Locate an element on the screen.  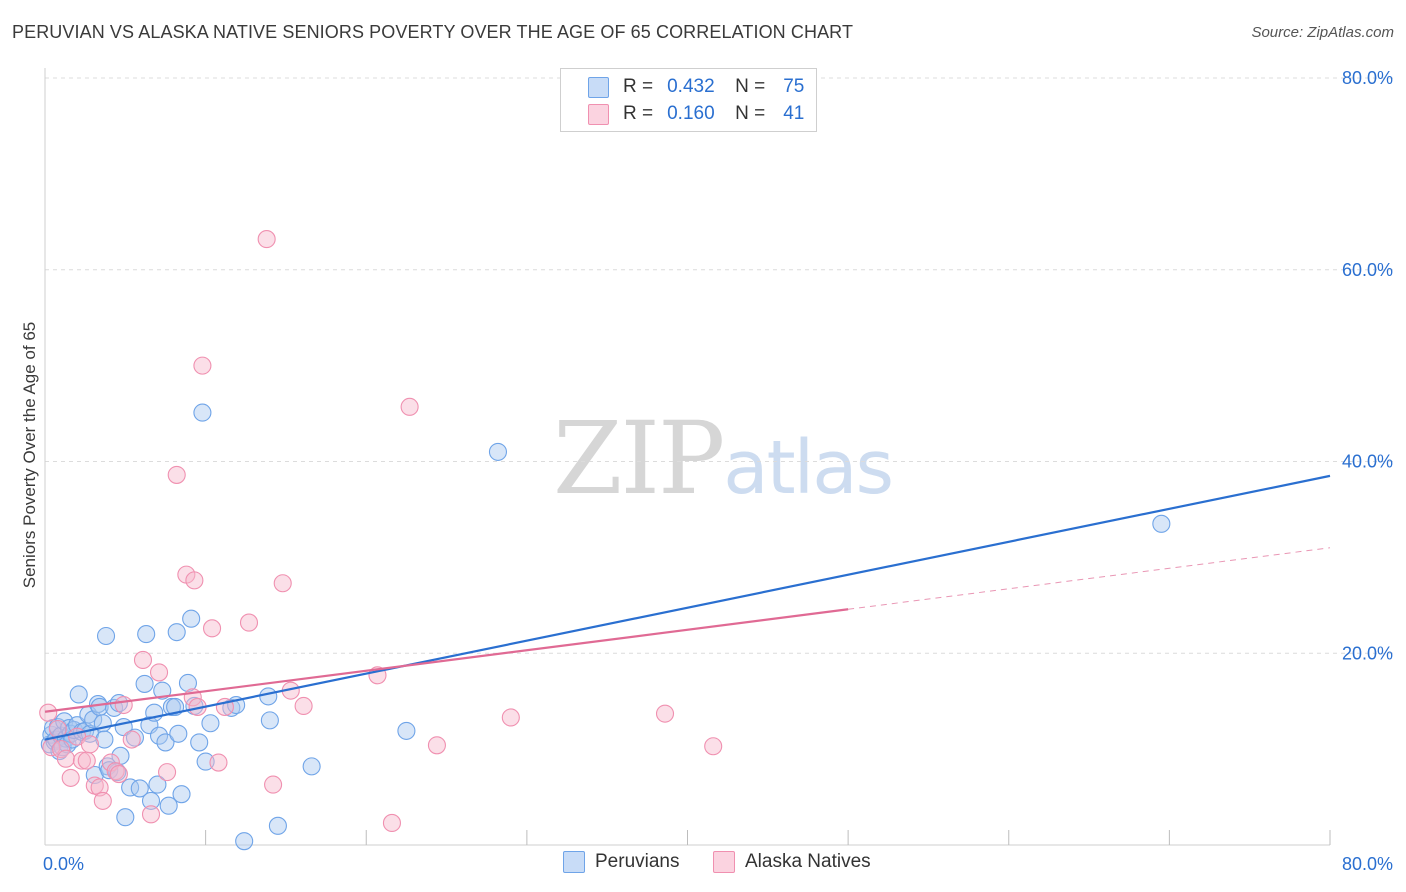
bottom-legend-swatch-peruvians is located at coordinates (574, 862).